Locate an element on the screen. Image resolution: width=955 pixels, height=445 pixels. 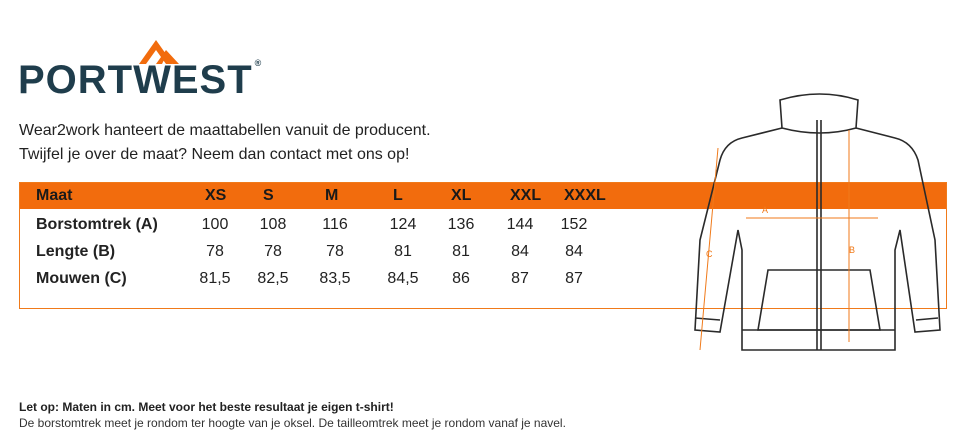
header-cell: XS is located at coordinates (216, 195).